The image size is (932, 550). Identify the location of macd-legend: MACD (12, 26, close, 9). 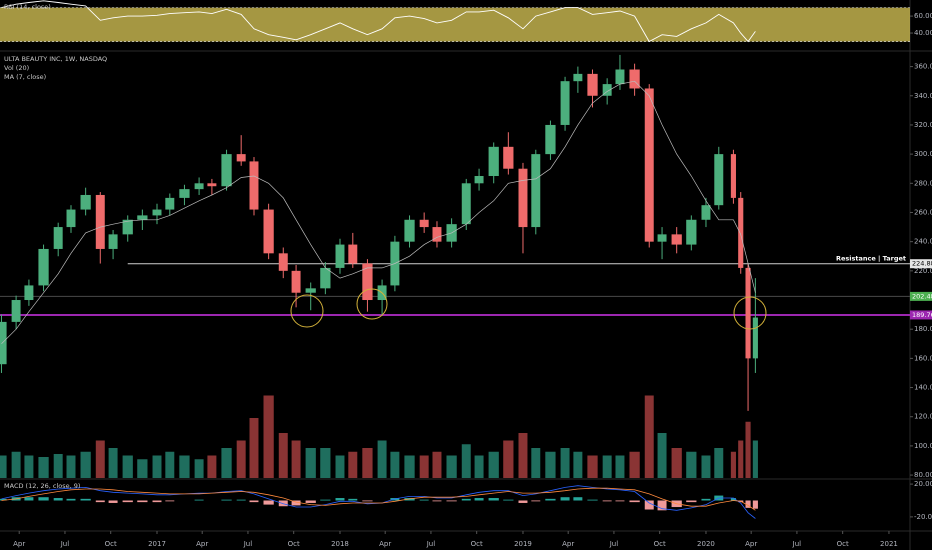
(42, 486).